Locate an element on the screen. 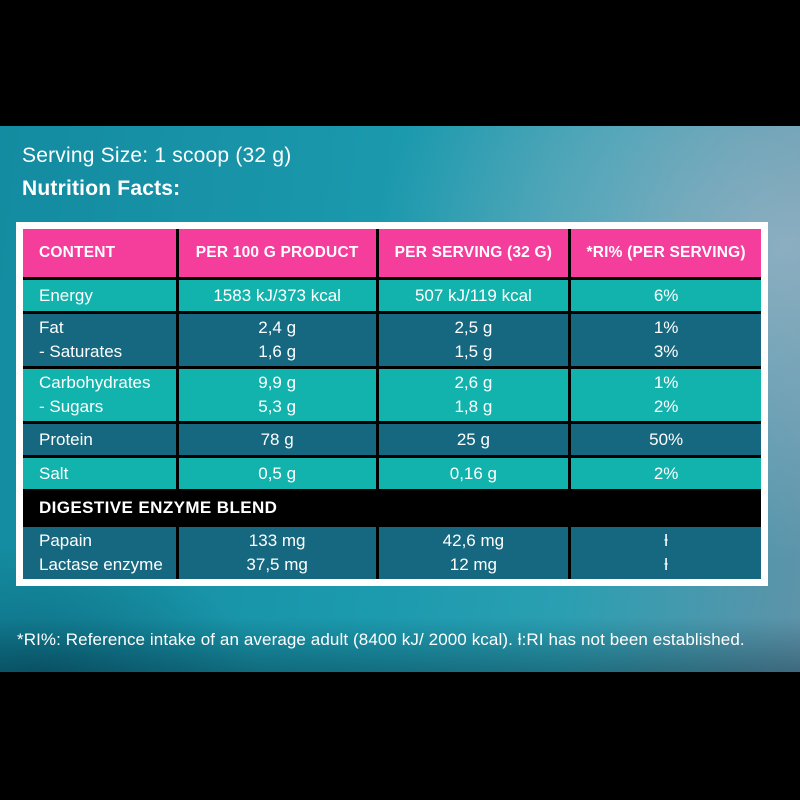 The image size is (800, 800). nutrition-facts-title: Nutrition Facts: is located at coordinates (101, 188).